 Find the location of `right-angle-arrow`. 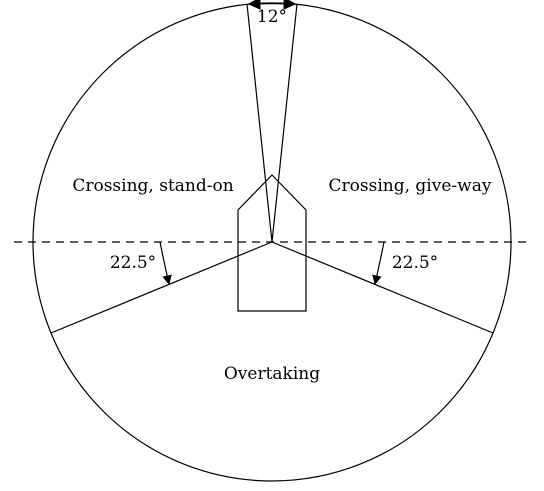

right-angle-arrow is located at coordinates (378, 263).